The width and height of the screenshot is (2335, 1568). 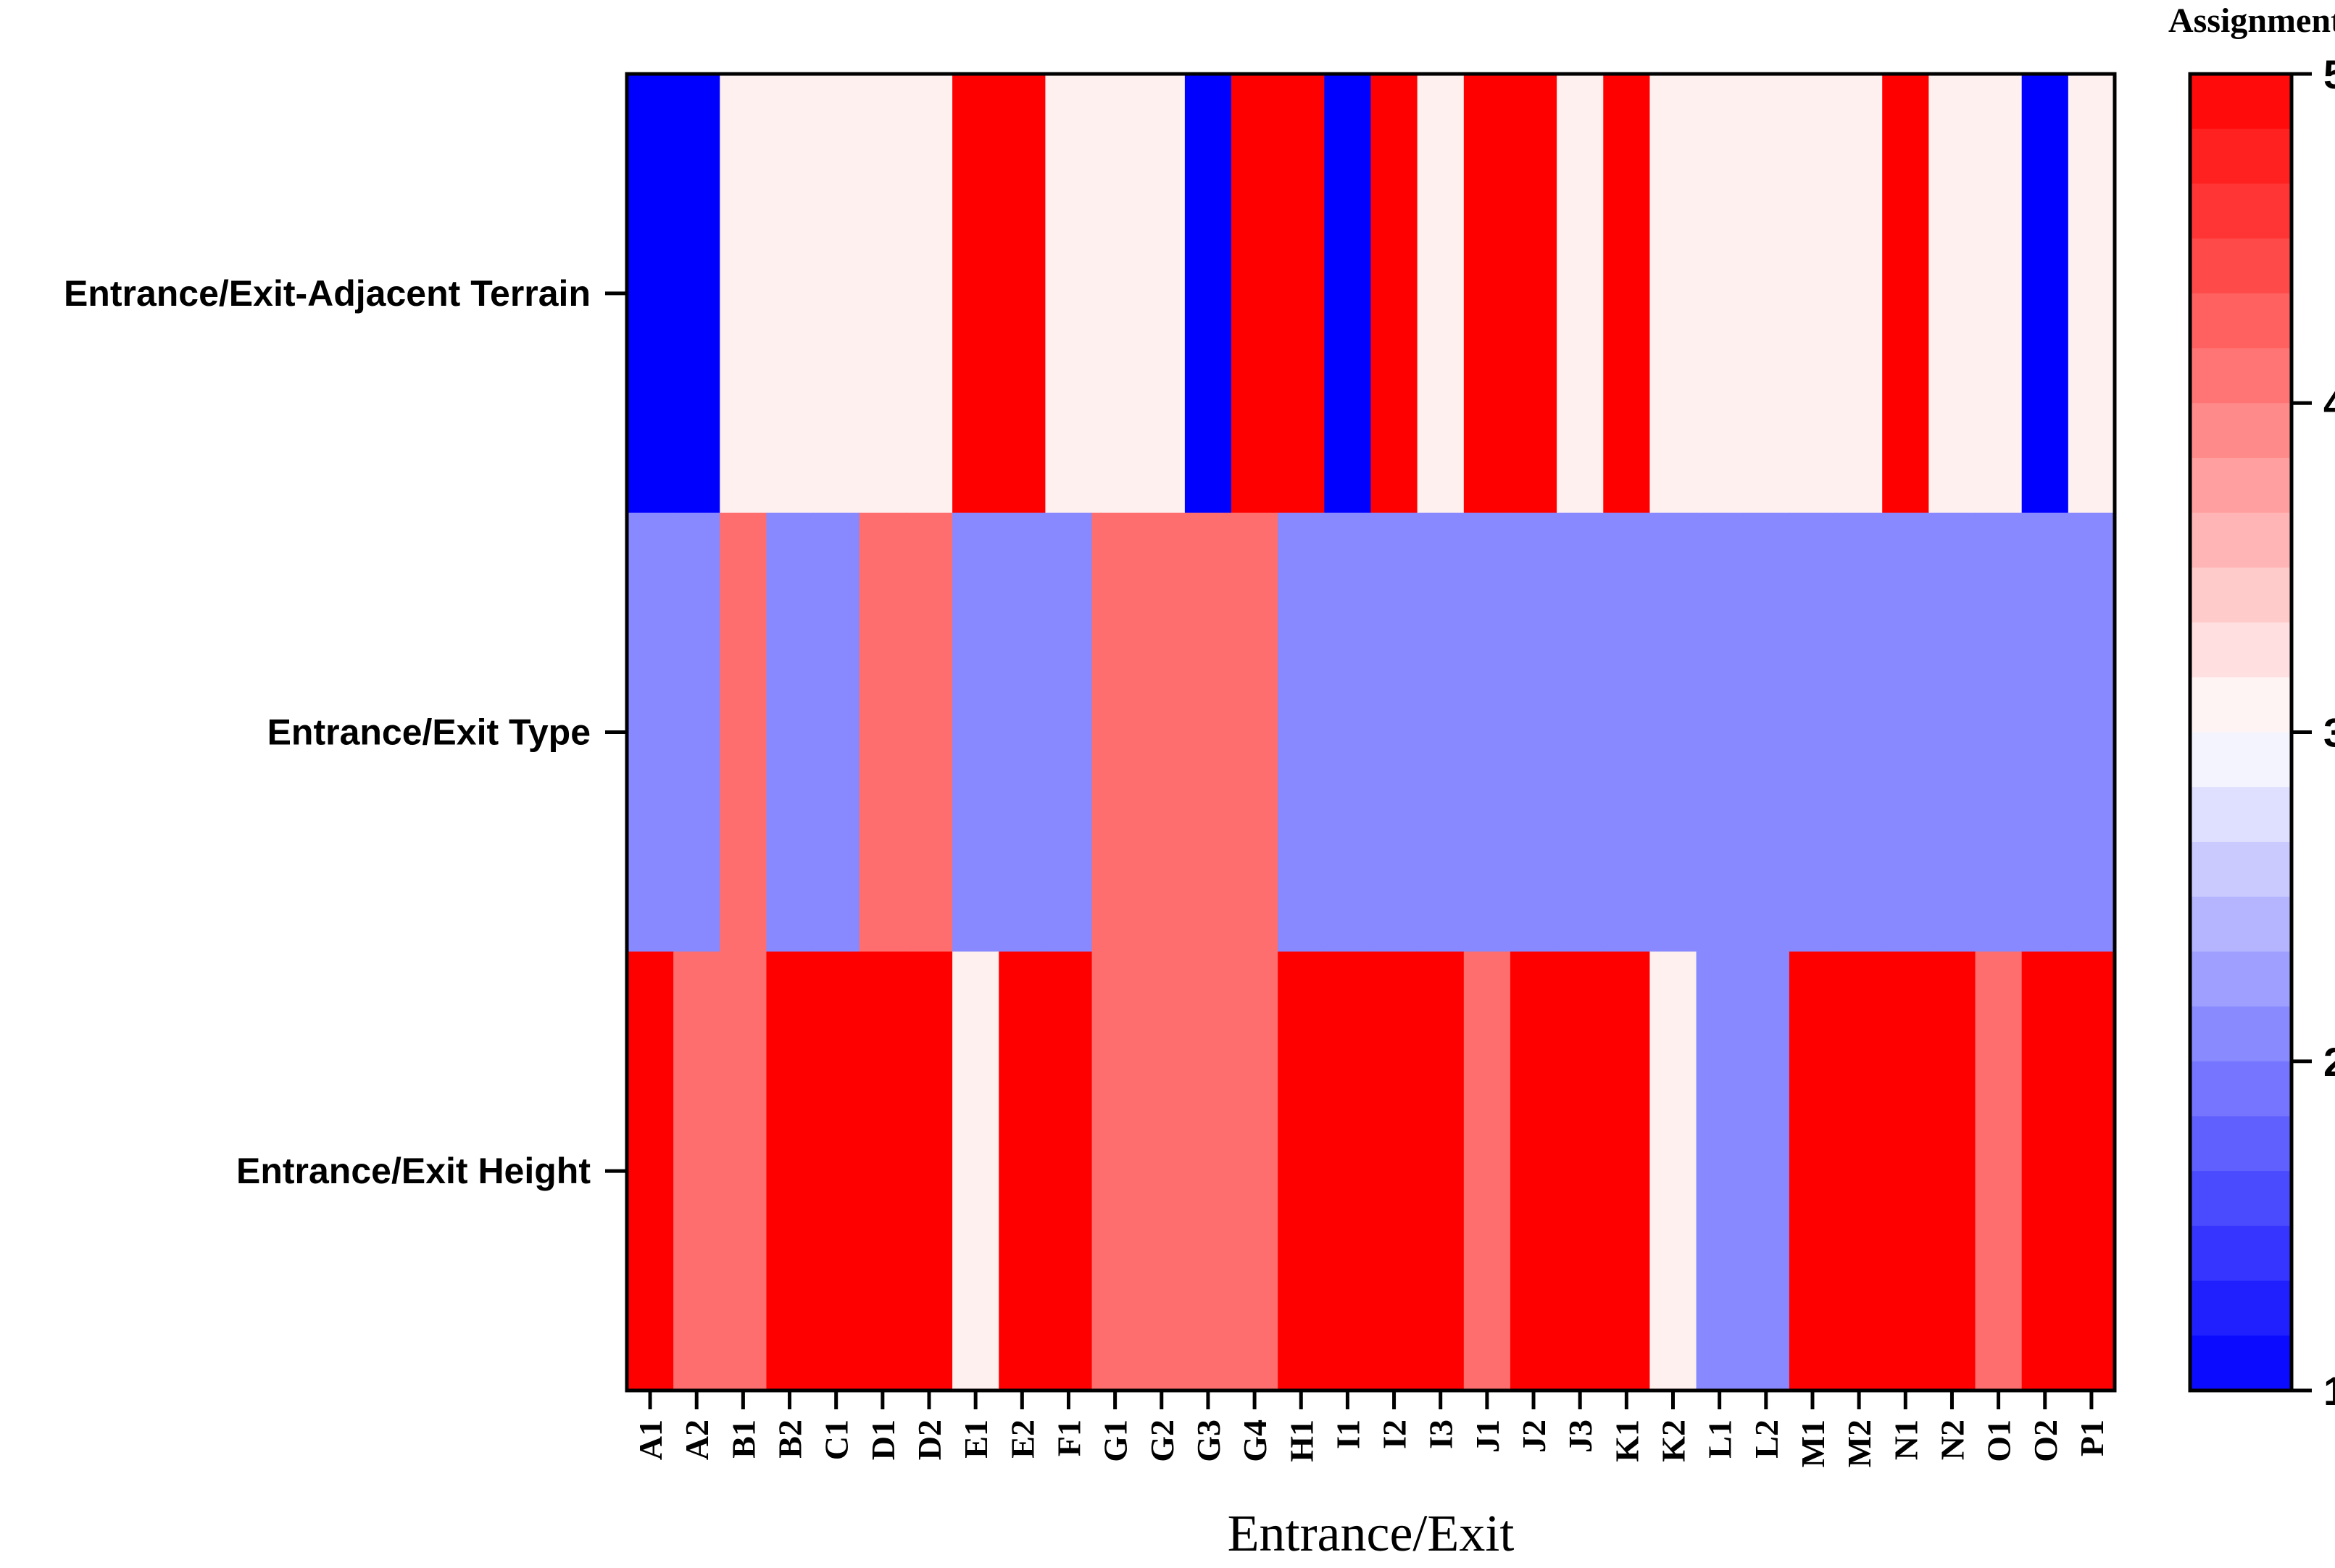 What do you see at coordinates (1441, 1434) in the screenshot?
I see `x-tick-label: I3` at bounding box center [1441, 1434].